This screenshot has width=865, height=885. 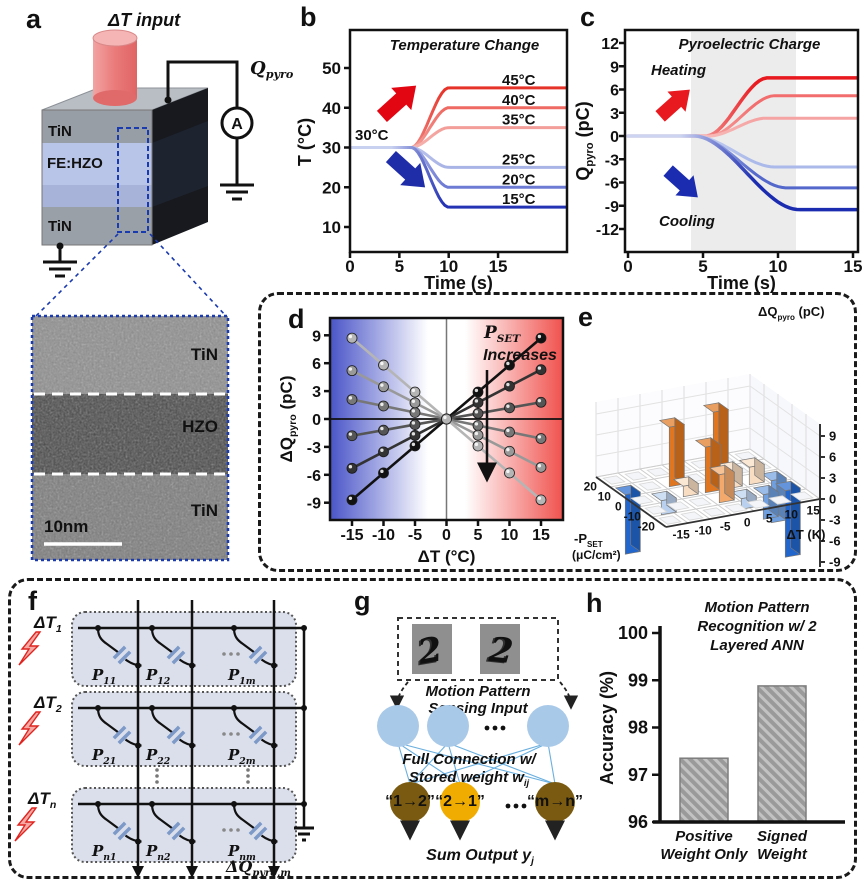 What do you see at coordinates (742, 144) in the screenshot?
I see `plot-area` at bounding box center [742, 144].